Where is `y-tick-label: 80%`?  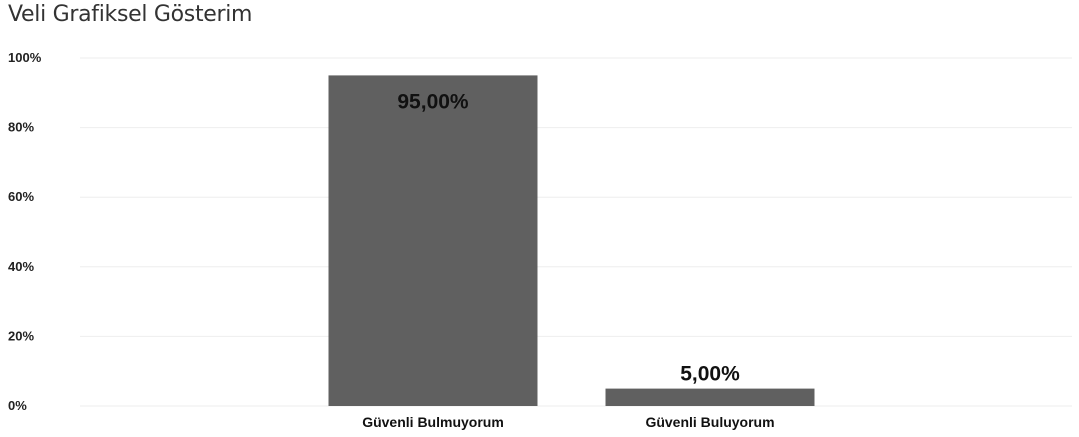 y-tick-label: 80% is located at coordinates (21, 127).